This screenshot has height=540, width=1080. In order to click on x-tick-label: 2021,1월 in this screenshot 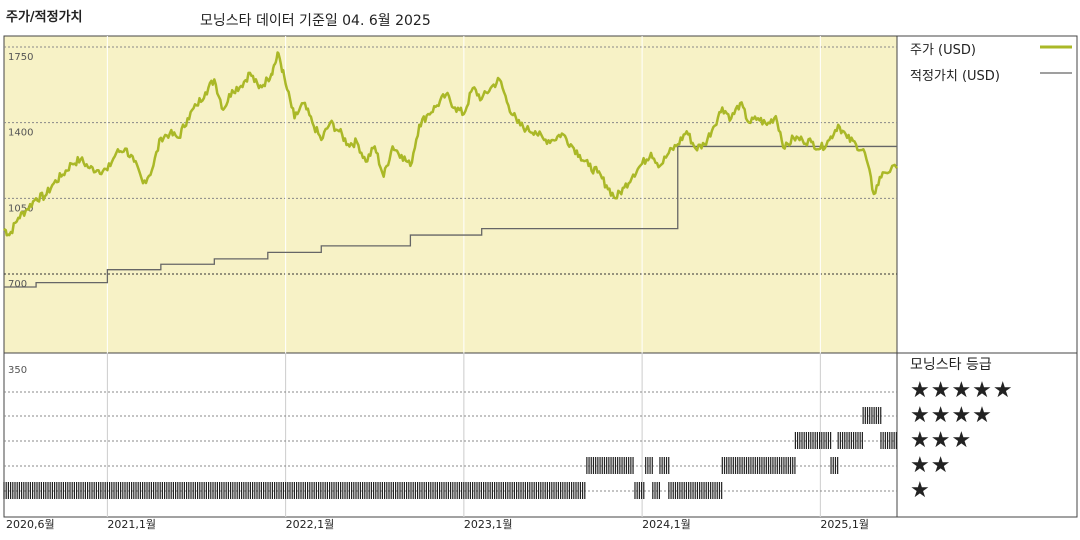, I will do `click(131, 524)`.